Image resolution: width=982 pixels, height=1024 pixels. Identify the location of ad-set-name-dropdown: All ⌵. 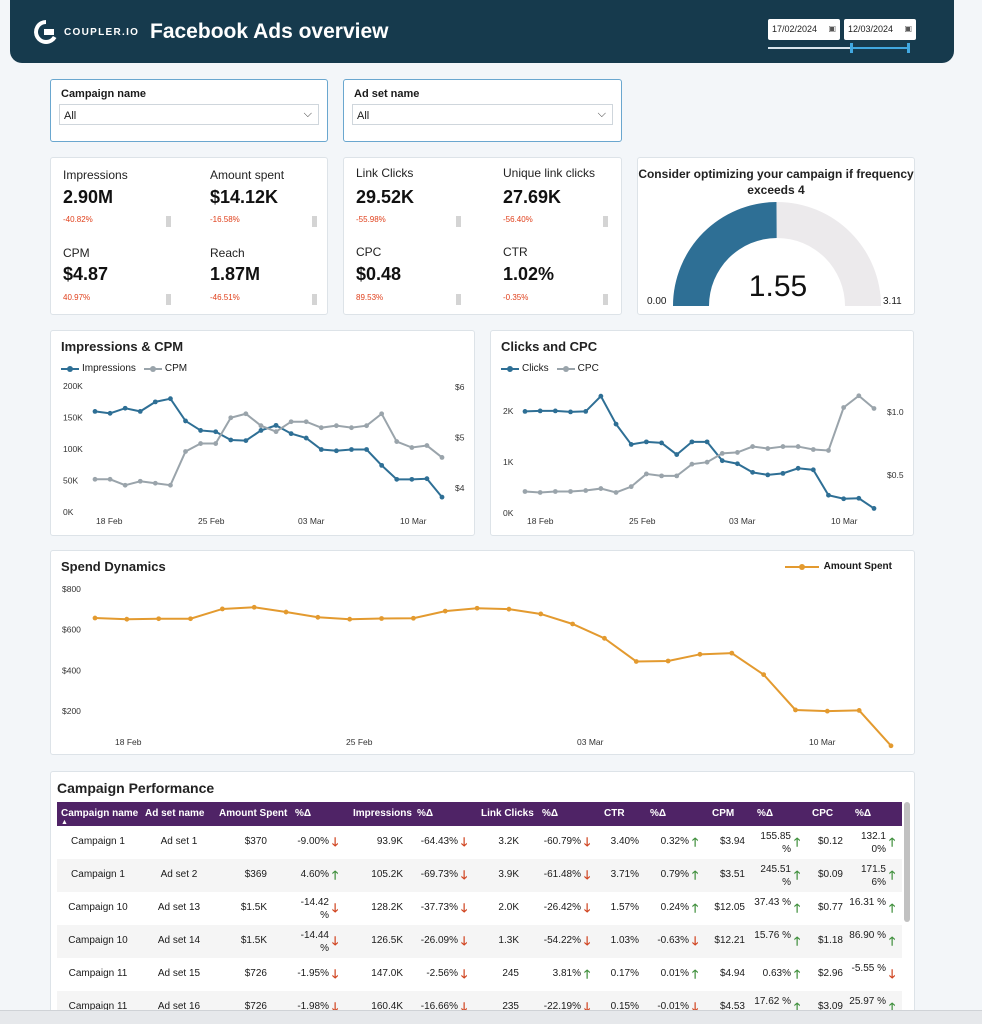
(482, 114).